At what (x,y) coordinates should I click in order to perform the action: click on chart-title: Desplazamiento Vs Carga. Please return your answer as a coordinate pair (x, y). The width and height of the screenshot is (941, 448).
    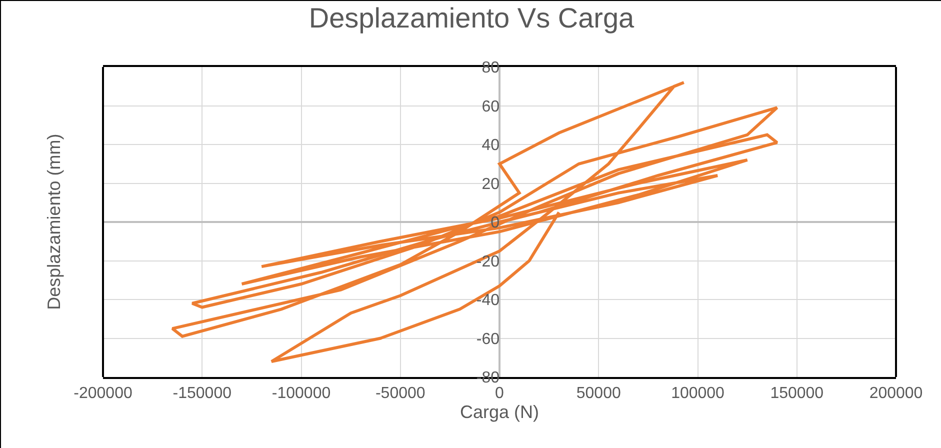
    Looking at the image, I should click on (471, 18).